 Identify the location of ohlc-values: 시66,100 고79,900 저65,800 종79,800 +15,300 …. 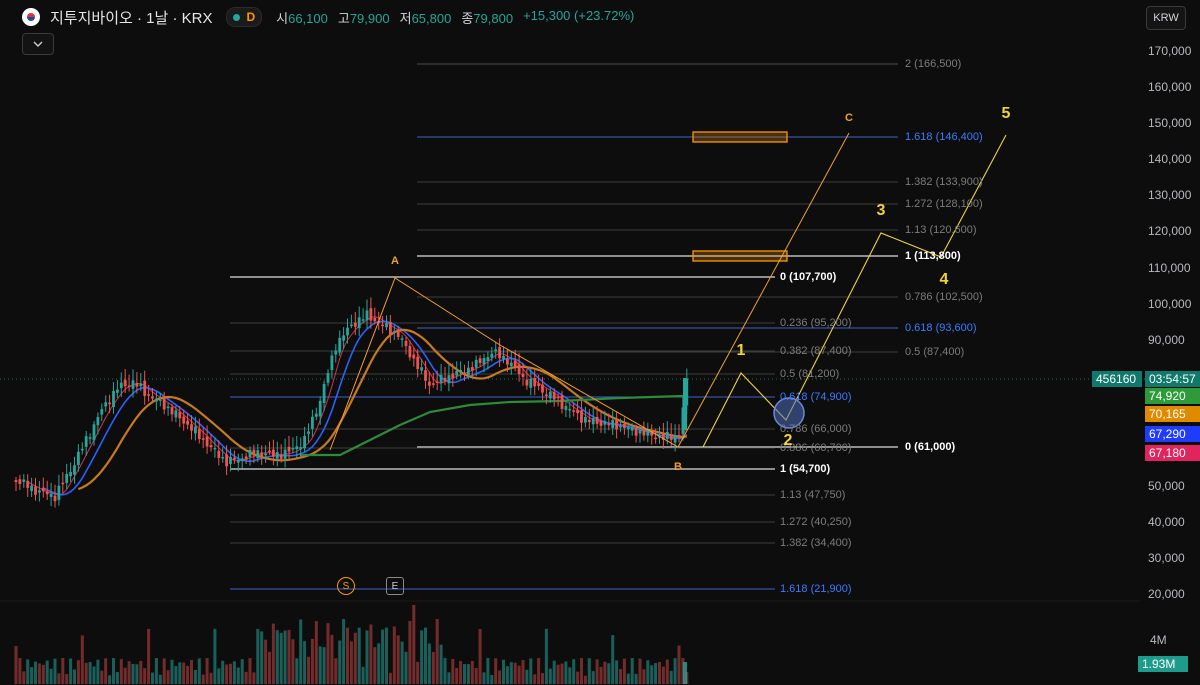
(455, 17).